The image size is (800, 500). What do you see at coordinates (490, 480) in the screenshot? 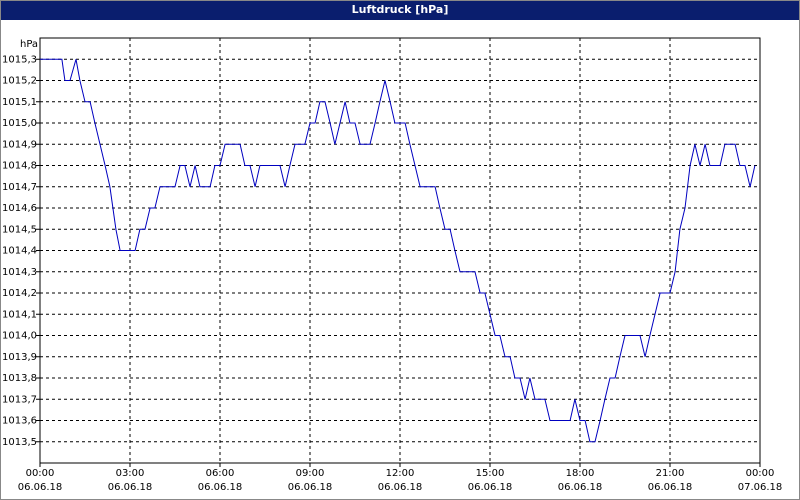
I see `x-tick-label: 15:00 06.06.18` at bounding box center [490, 480].